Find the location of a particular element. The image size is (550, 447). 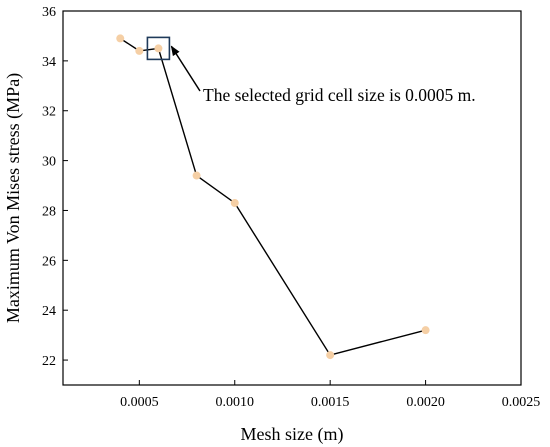

y-tick-label: 22 is located at coordinates (49, 361).